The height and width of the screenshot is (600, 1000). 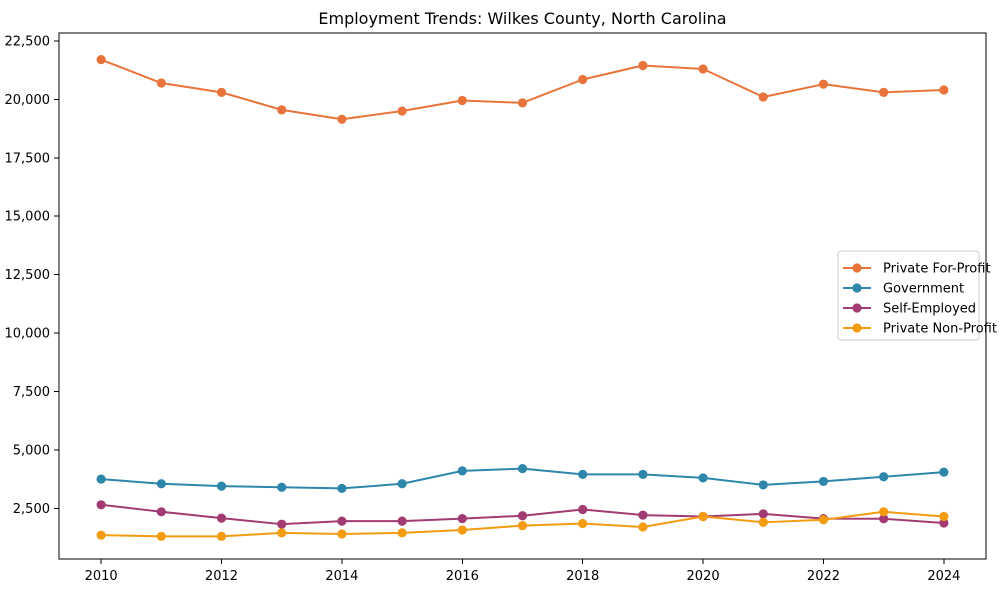 What do you see at coordinates (823, 576) in the screenshot?
I see `x-tick-label: 2022` at bounding box center [823, 576].